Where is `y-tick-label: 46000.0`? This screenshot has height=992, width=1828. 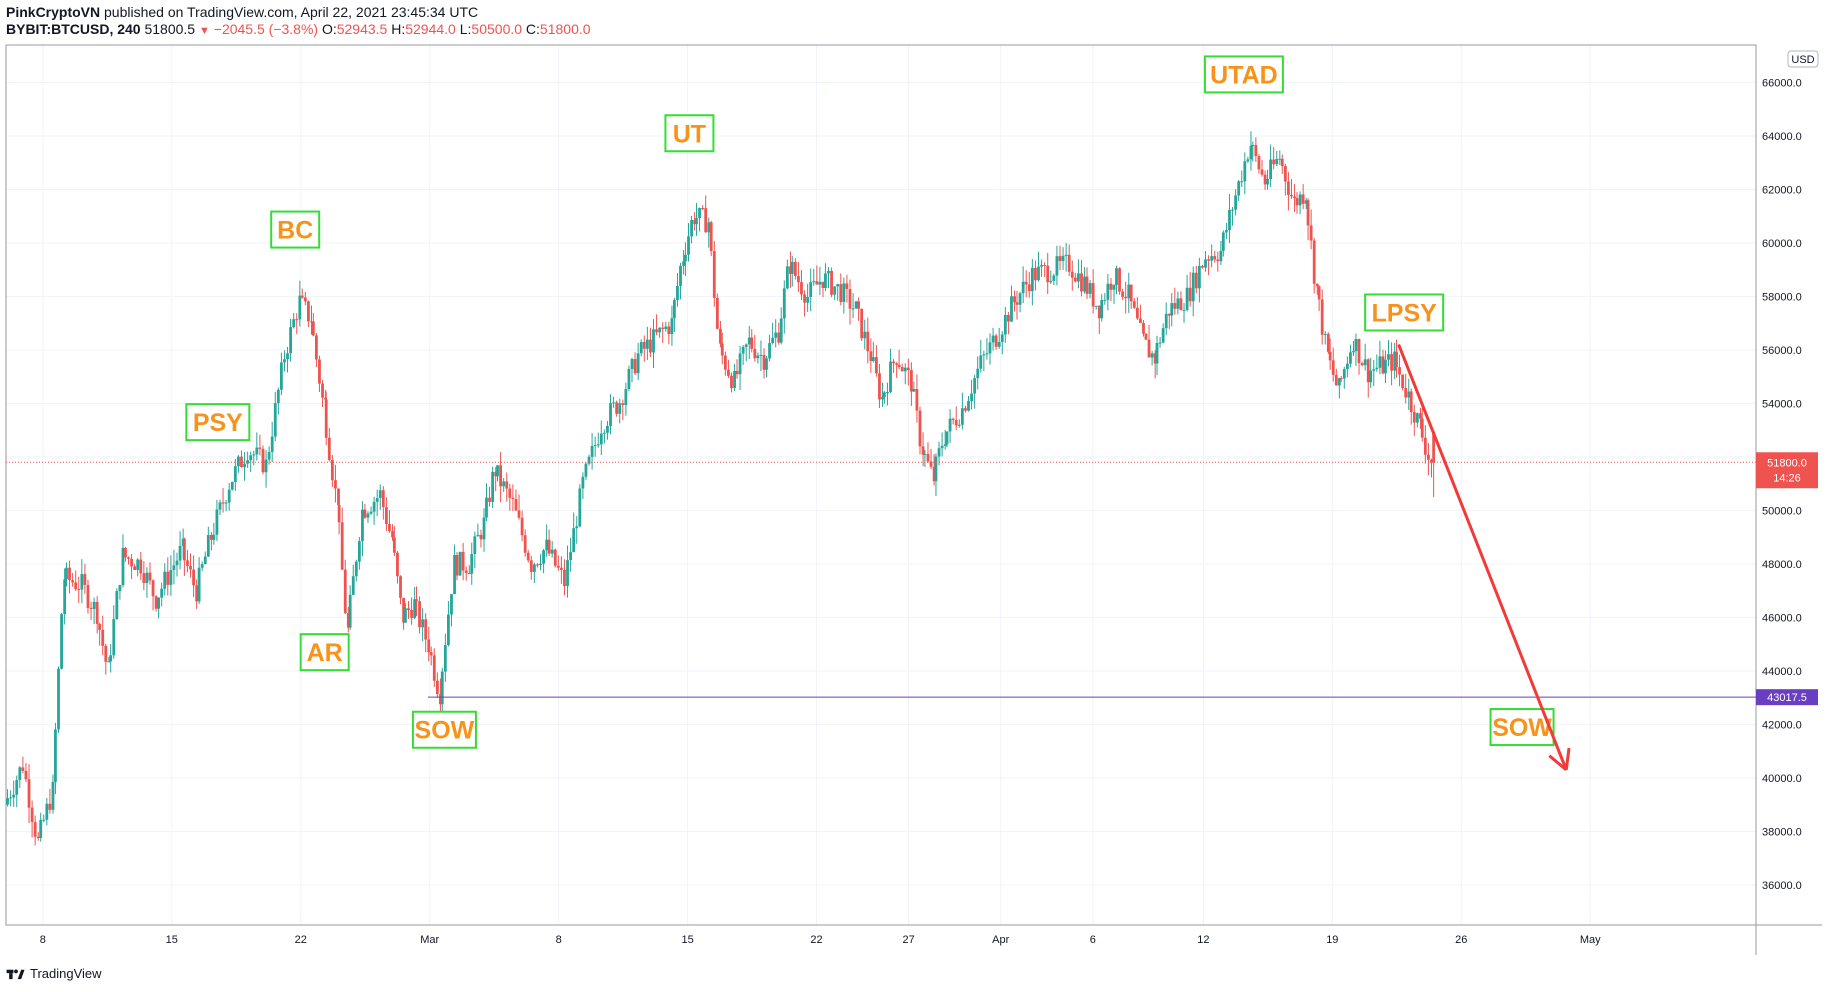 y-tick-label: 46000.0 is located at coordinates (1782, 618).